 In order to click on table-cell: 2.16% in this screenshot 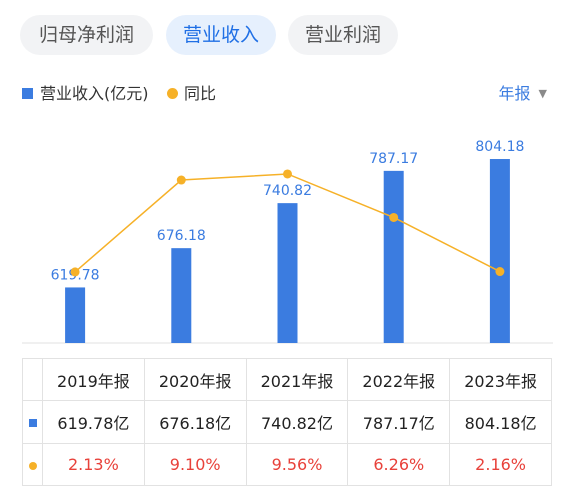, I will do `click(500, 464)`.